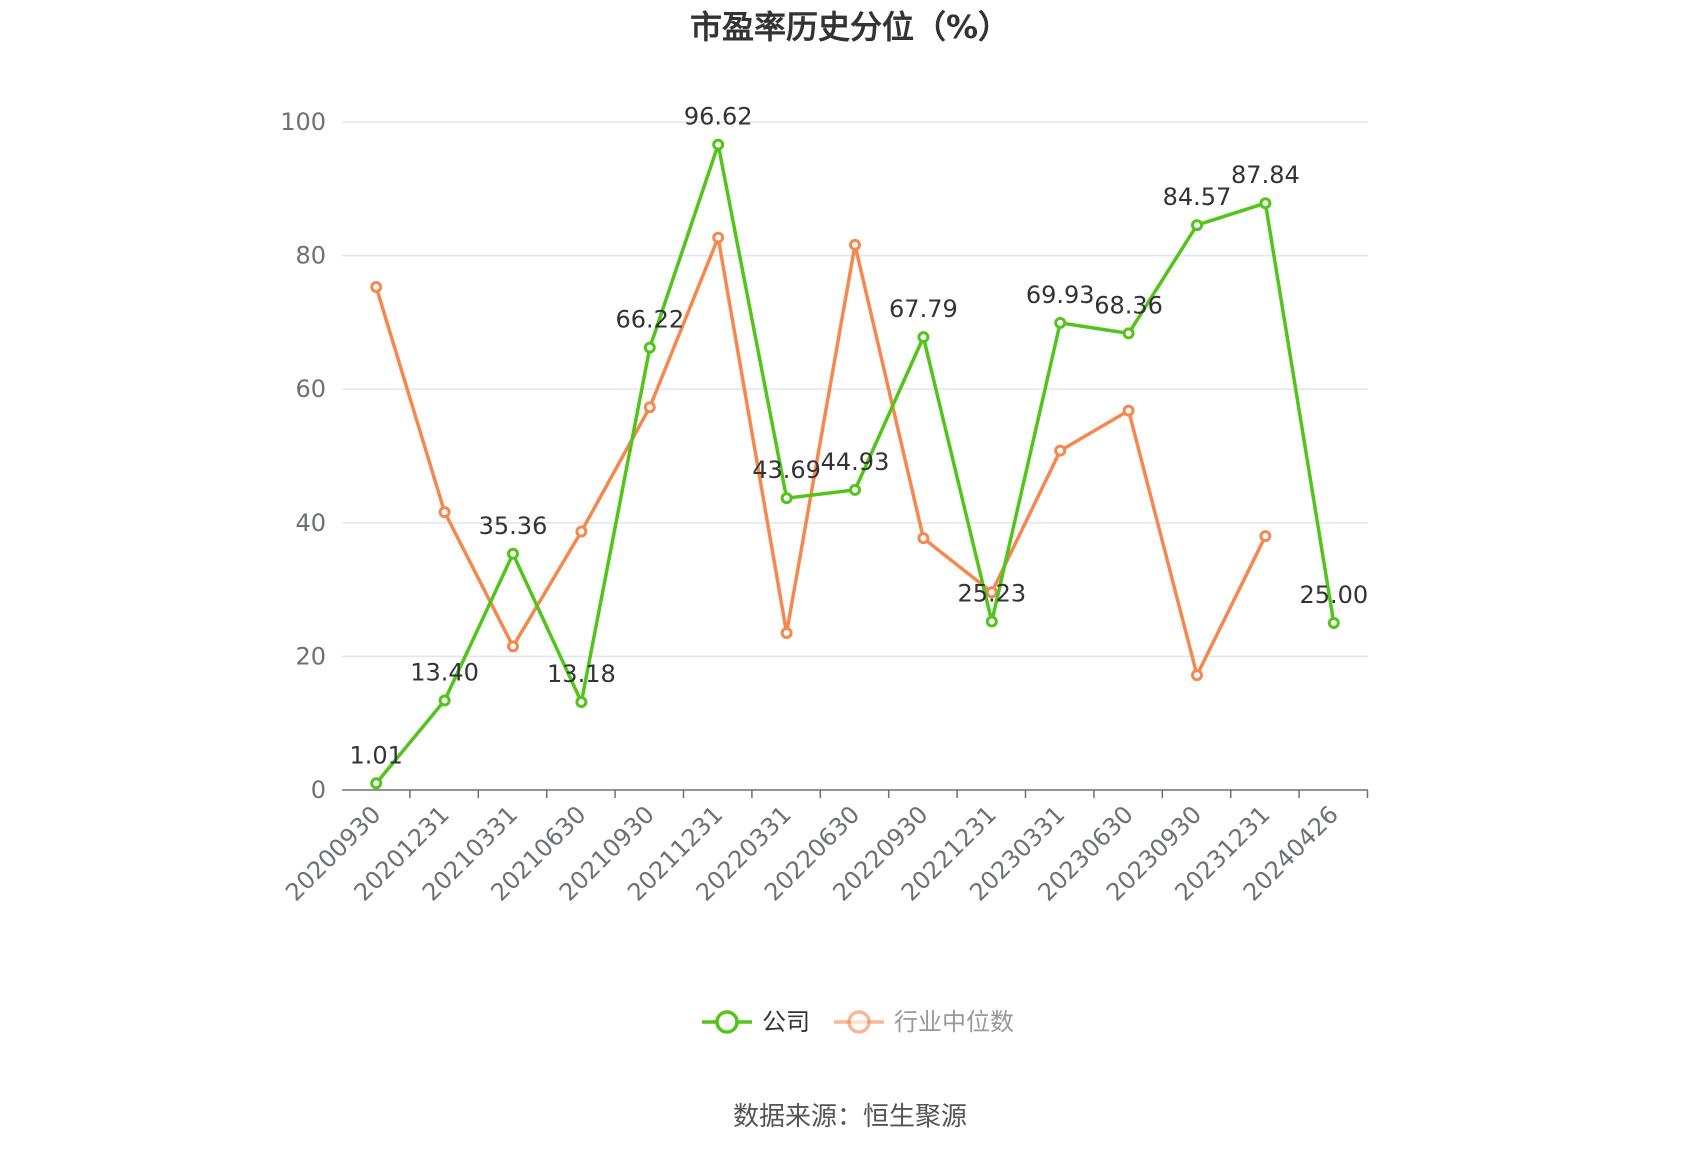 Image resolution: width=1700 pixels, height=1150 pixels. What do you see at coordinates (375, 755) in the screenshot?
I see `data-label: 1.01` at bounding box center [375, 755].